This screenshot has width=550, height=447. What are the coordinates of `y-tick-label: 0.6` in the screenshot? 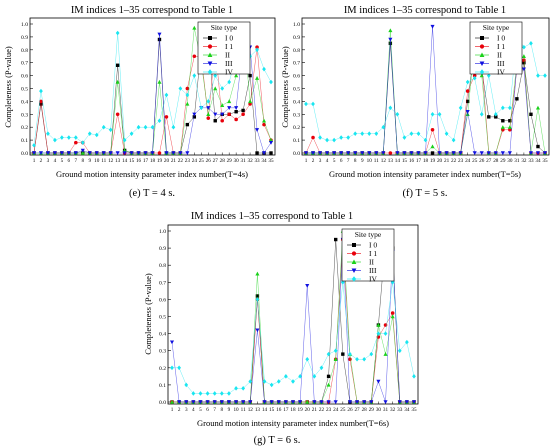 It's located at (162, 300).